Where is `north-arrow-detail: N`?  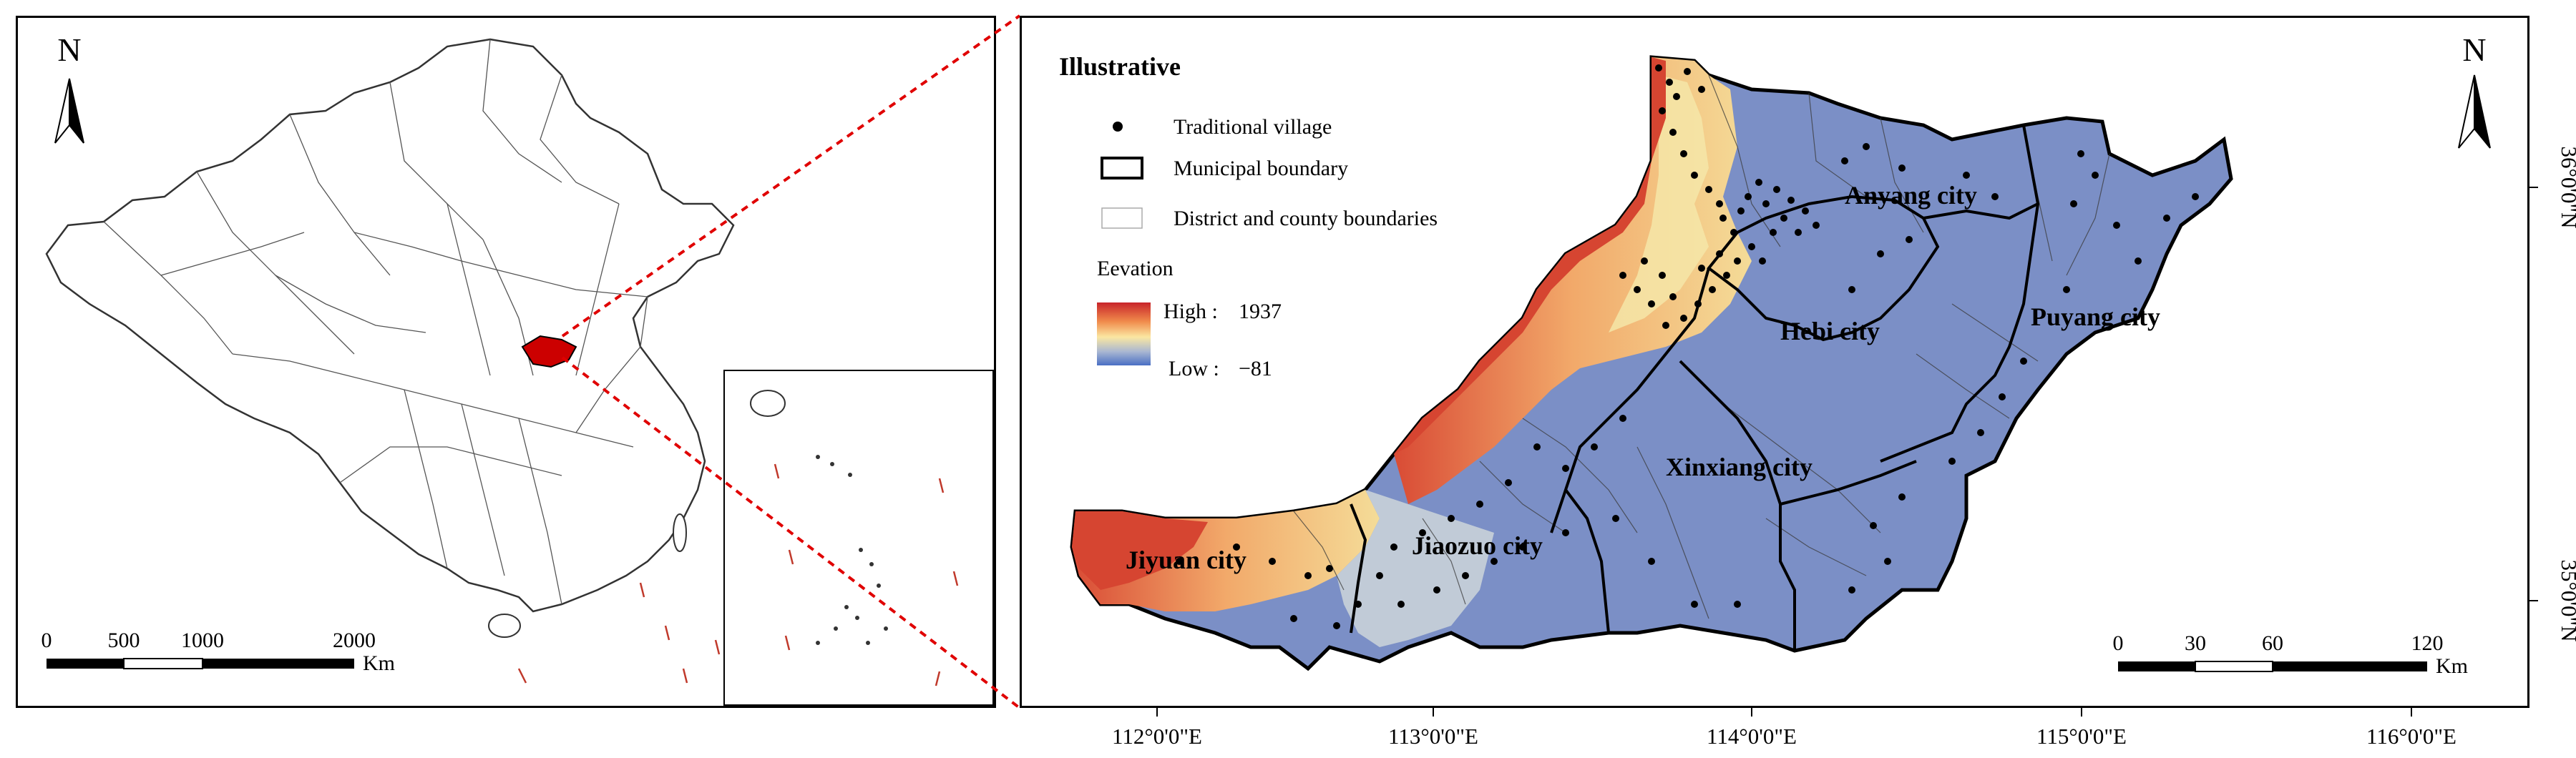
north-arrow-detail: N is located at coordinates (2474, 90).